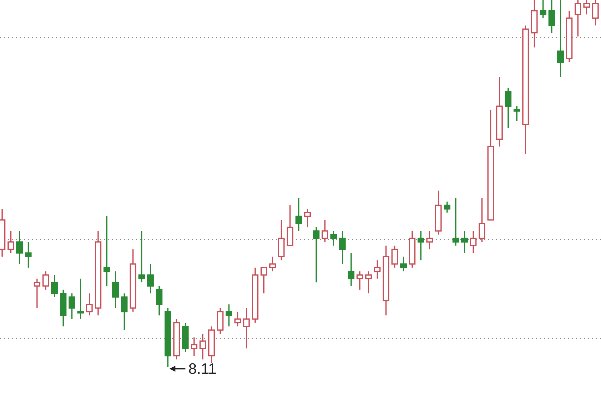 This screenshot has height=399, width=601. What do you see at coordinates (202, 369) in the screenshot?
I see `annotation: 8.11` at bounding box center [202, 369].